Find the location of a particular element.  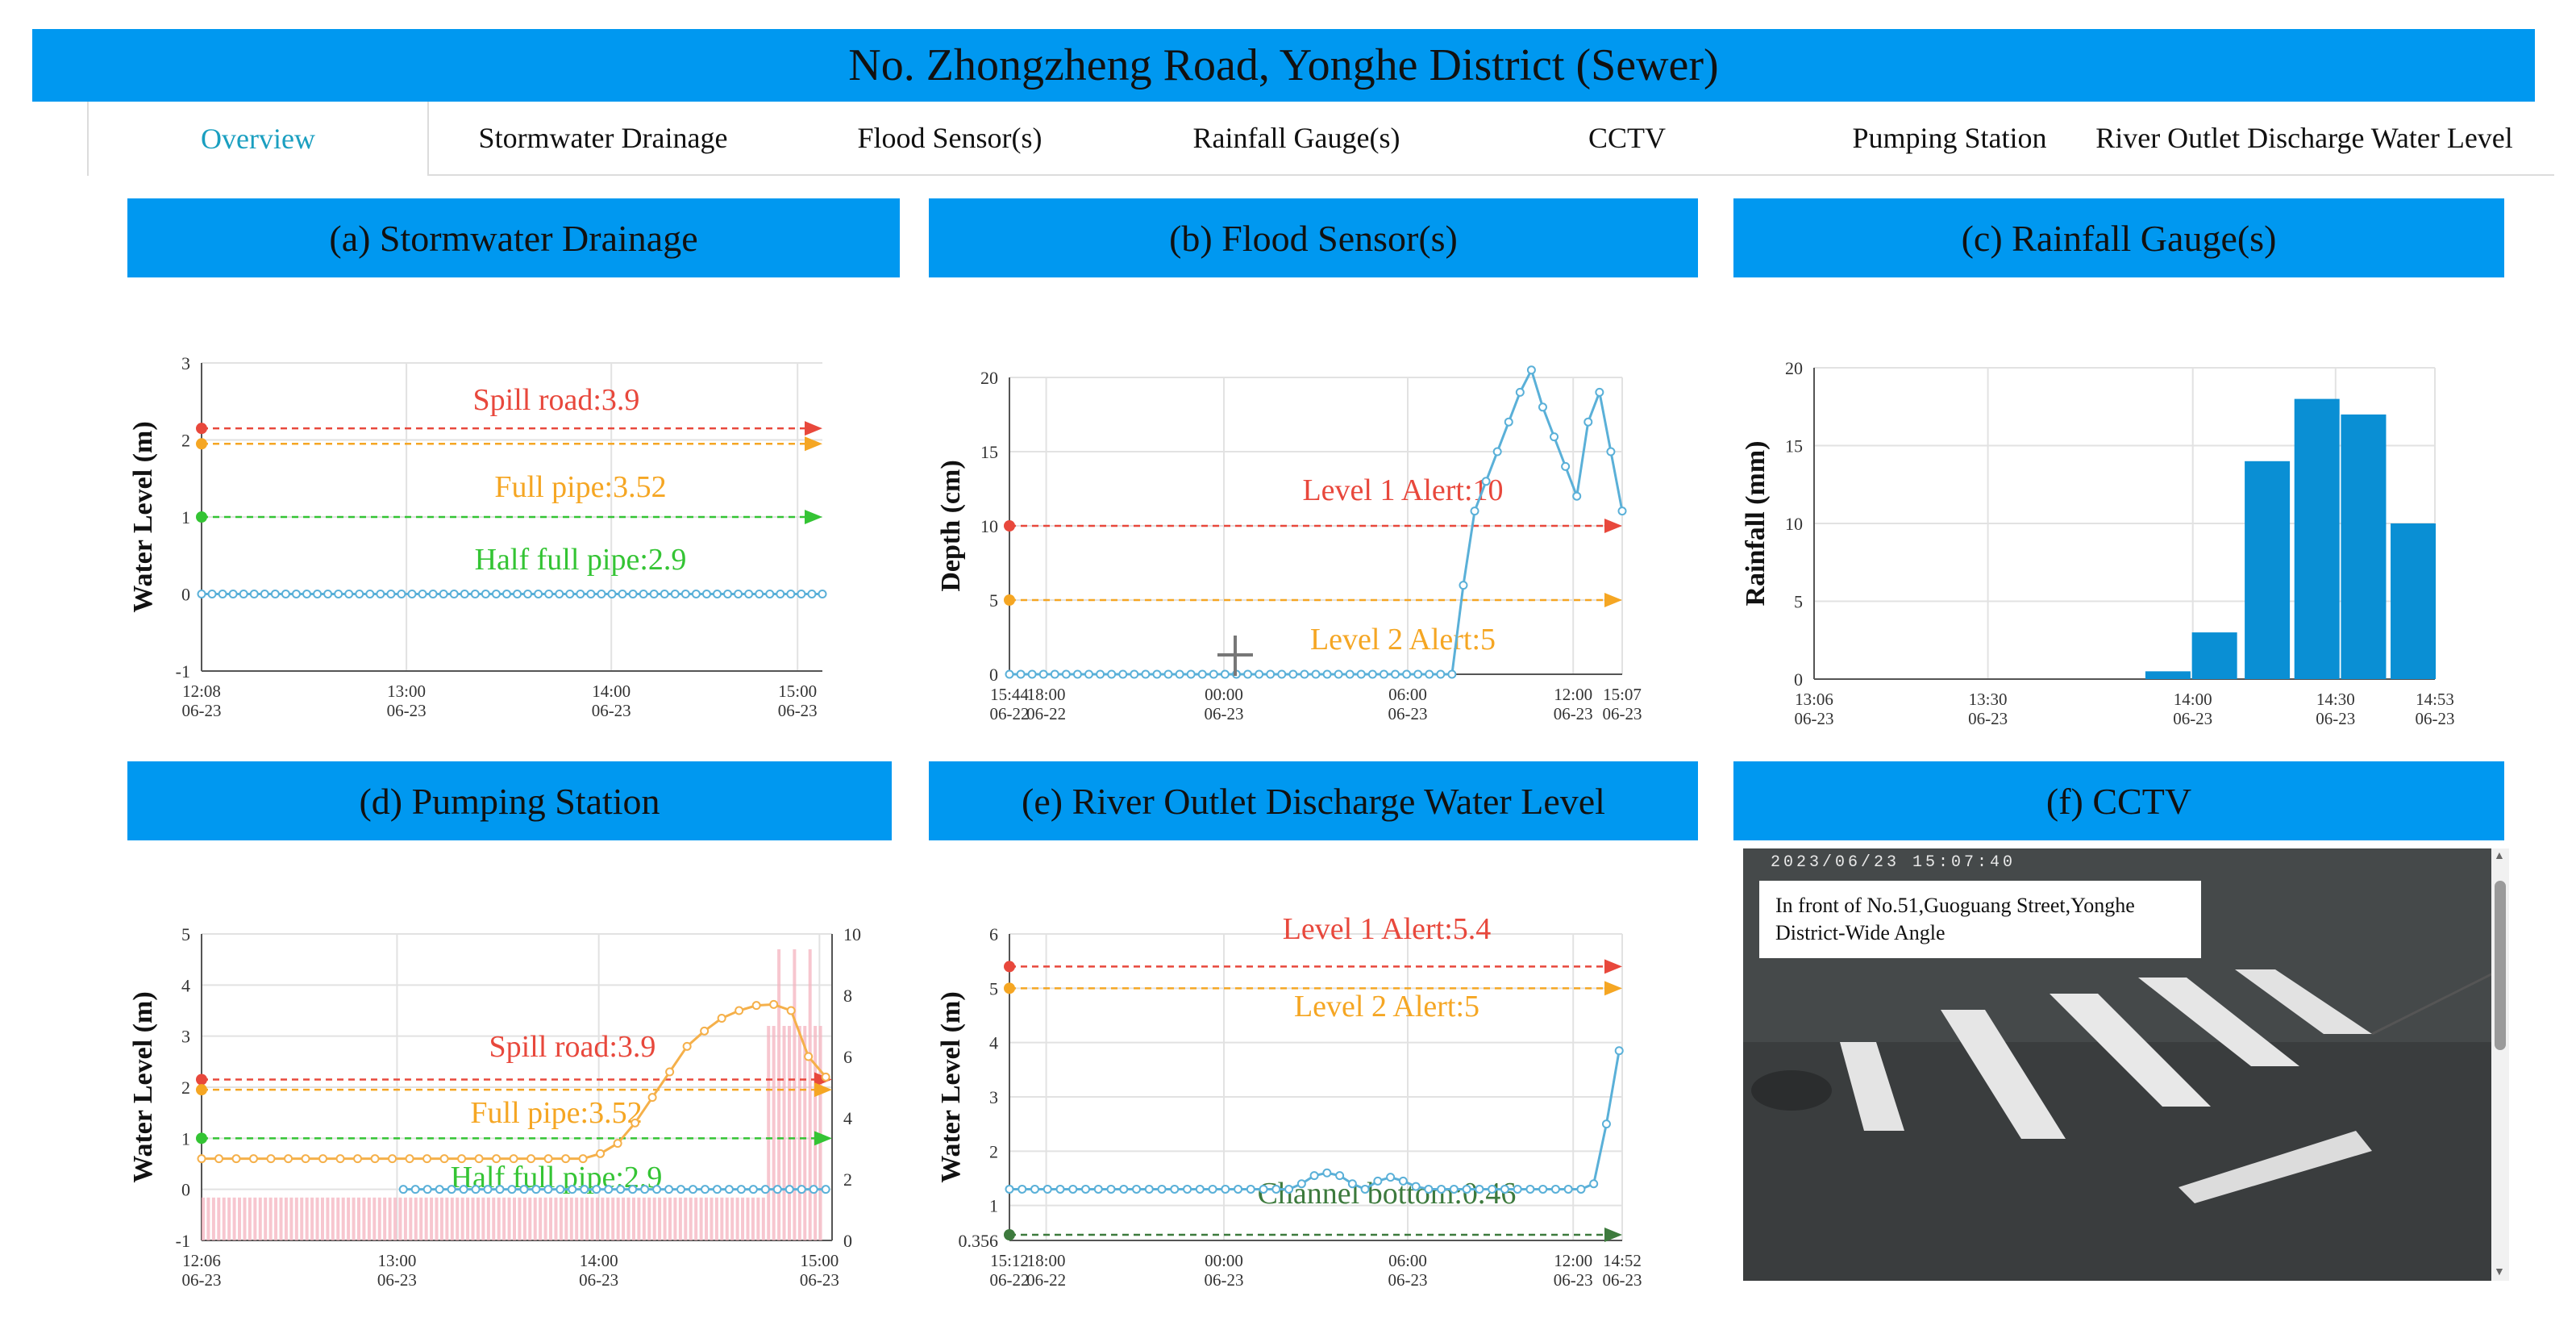

scroll-thumb is located at coordinates (2501, 965).